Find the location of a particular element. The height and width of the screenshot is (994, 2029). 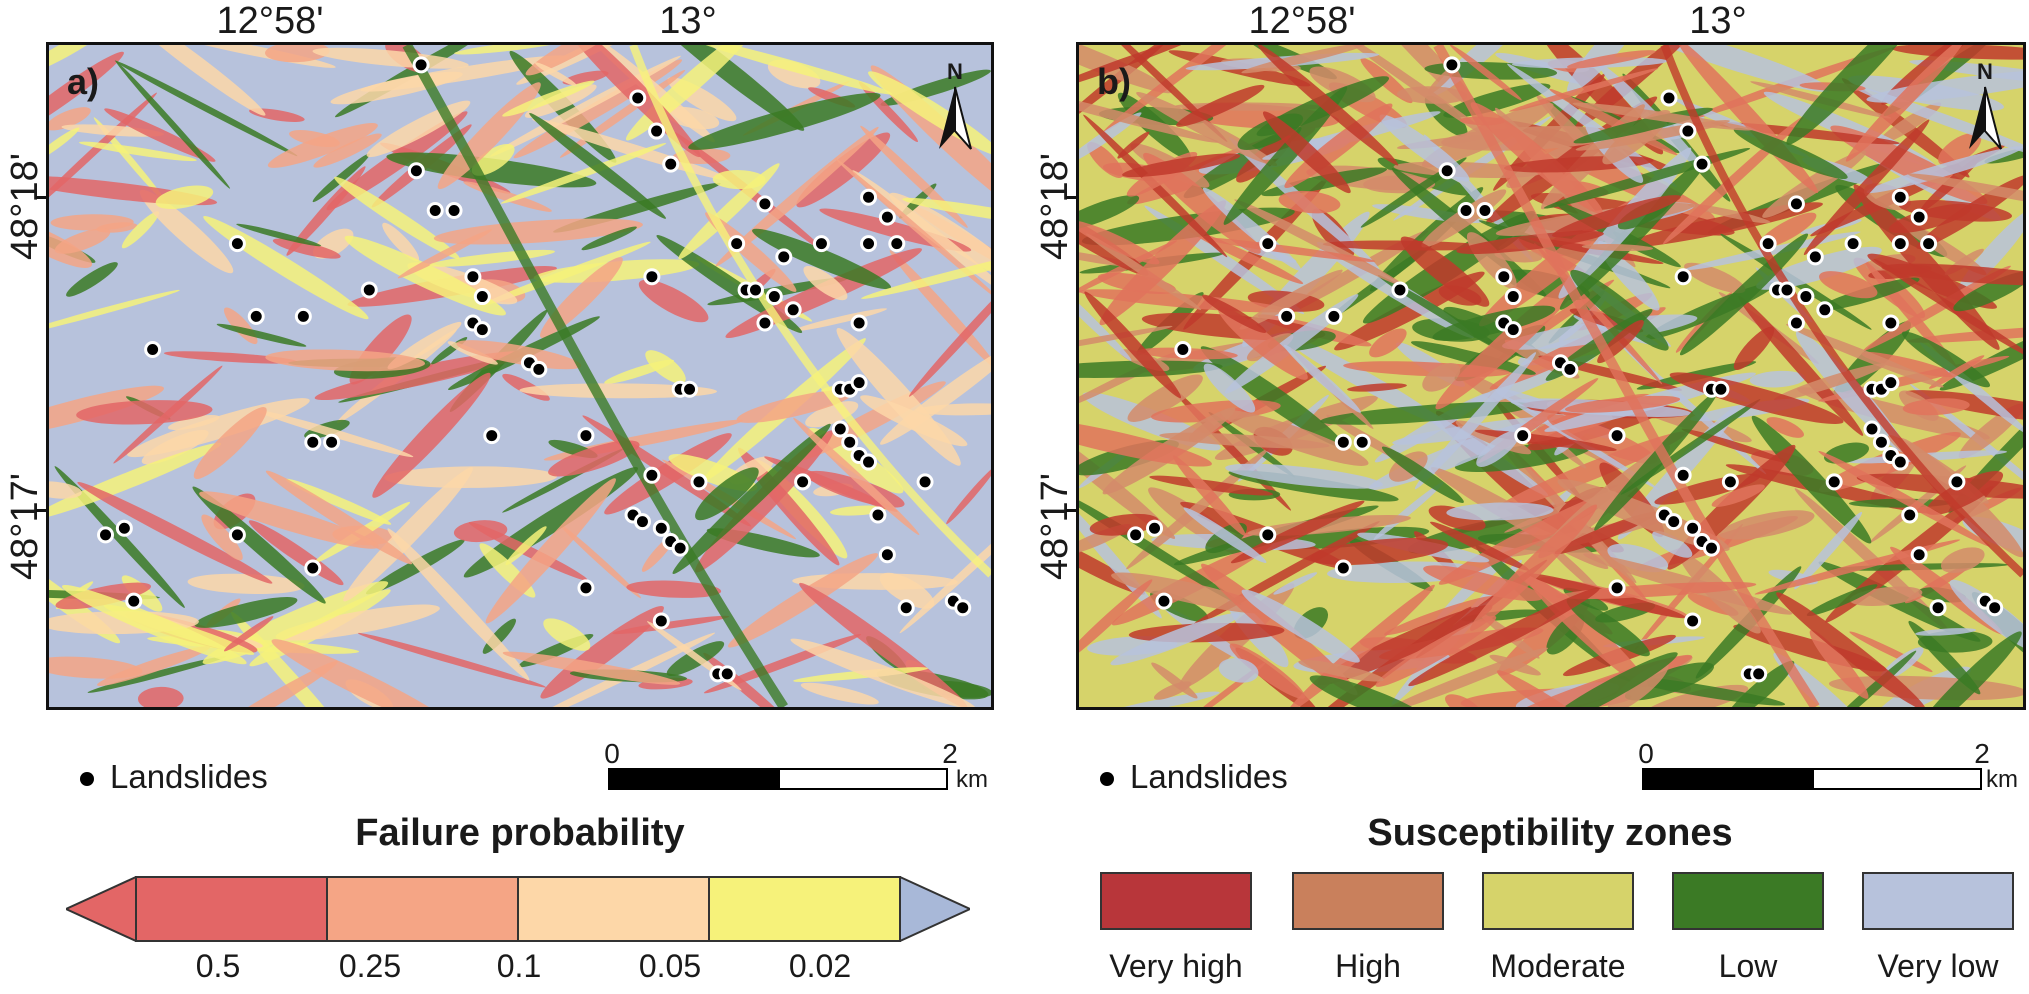

zone-label: High is located at coordinates (1368, 966).